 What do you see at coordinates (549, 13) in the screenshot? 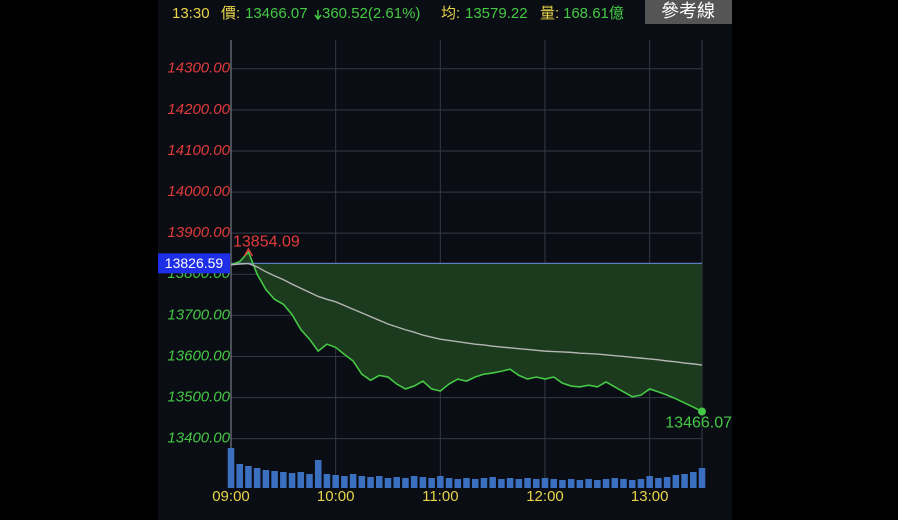
I see `volume-label: 量:` at bounding box center [549, 13].